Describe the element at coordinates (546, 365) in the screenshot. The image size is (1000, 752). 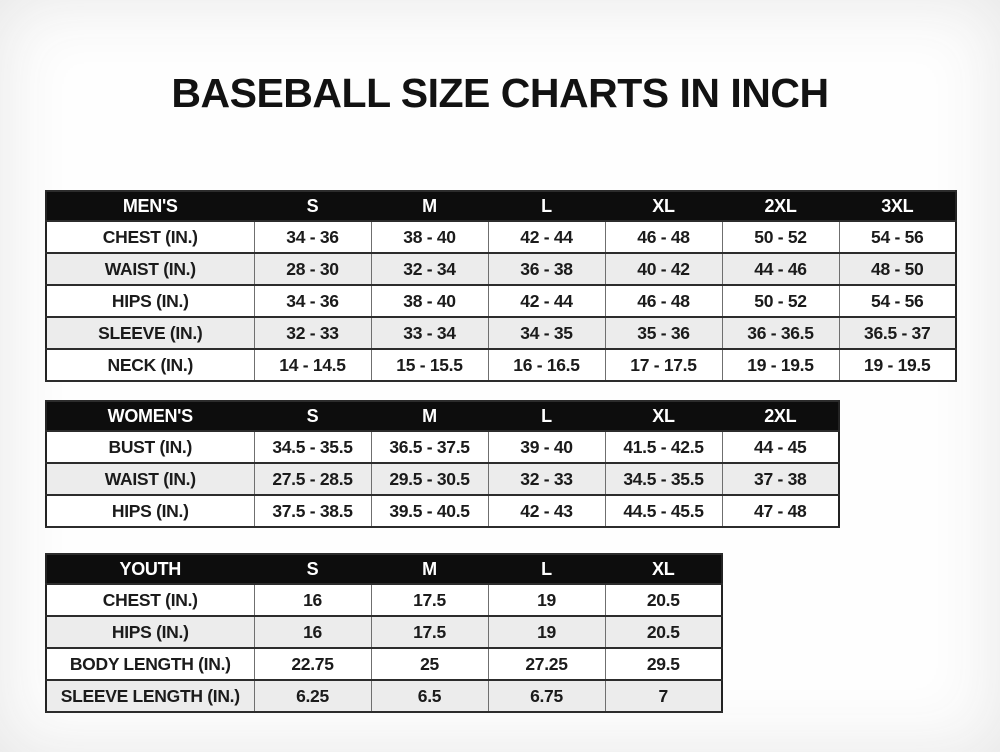
I see `measurement-cell: 16 - 16.5` at that location.